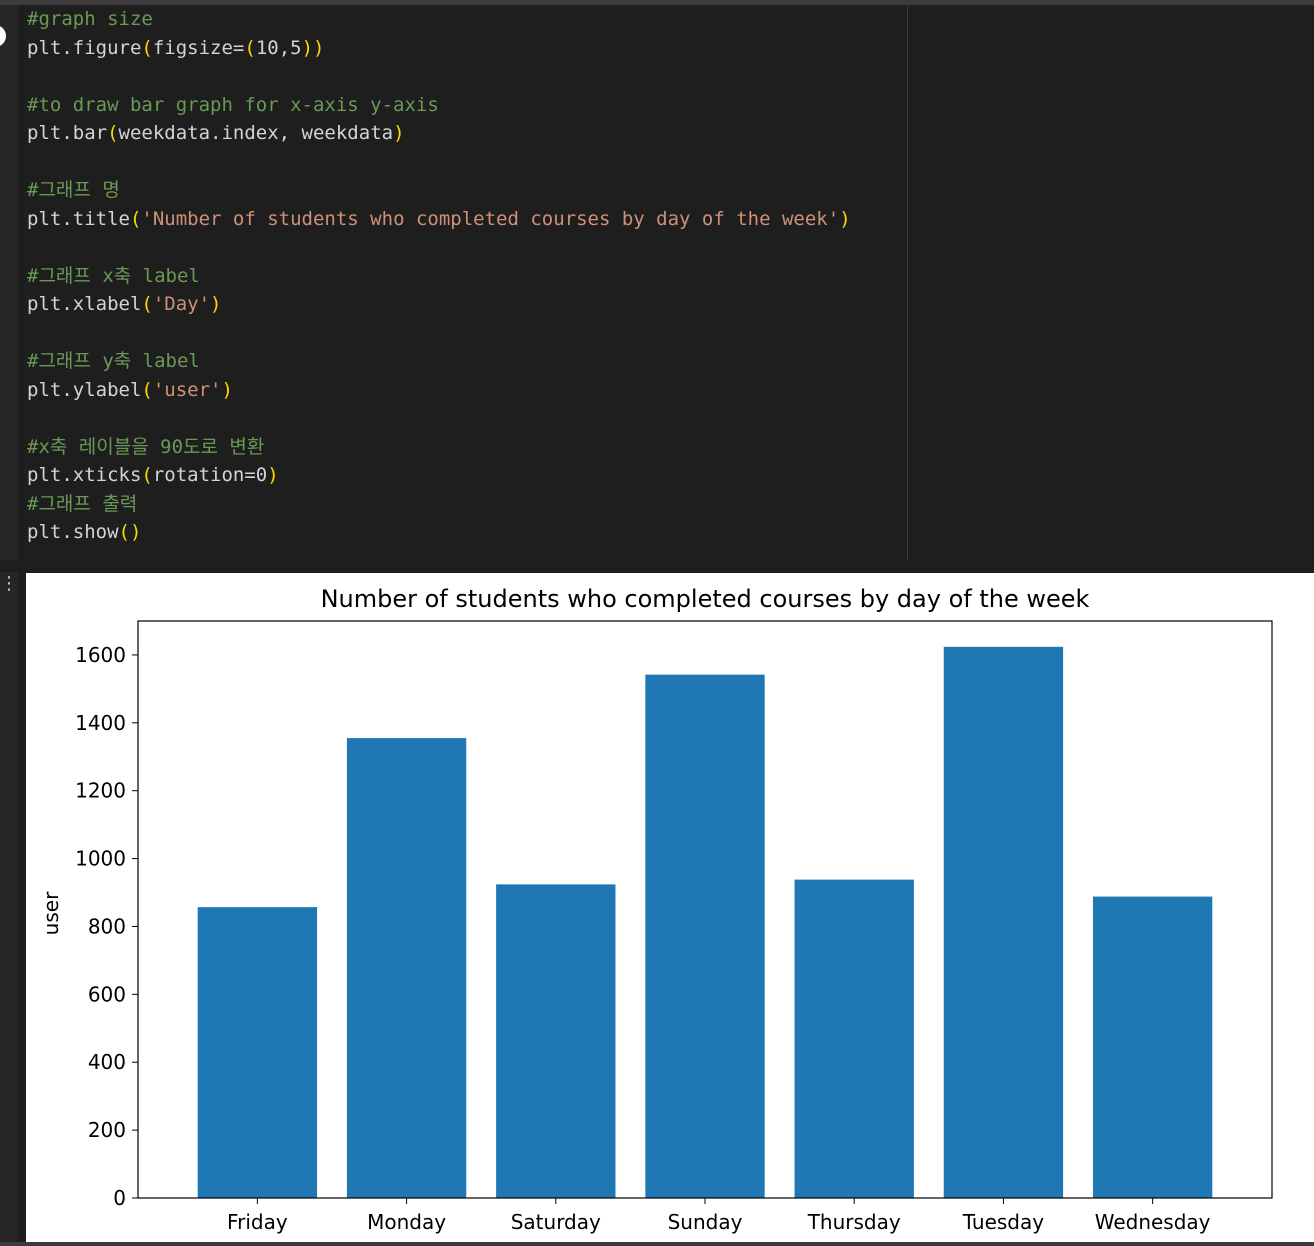 The width and height of the screenshot is (1314, 1246). I want to click on code-token: plt.figure, so click(84, 47).